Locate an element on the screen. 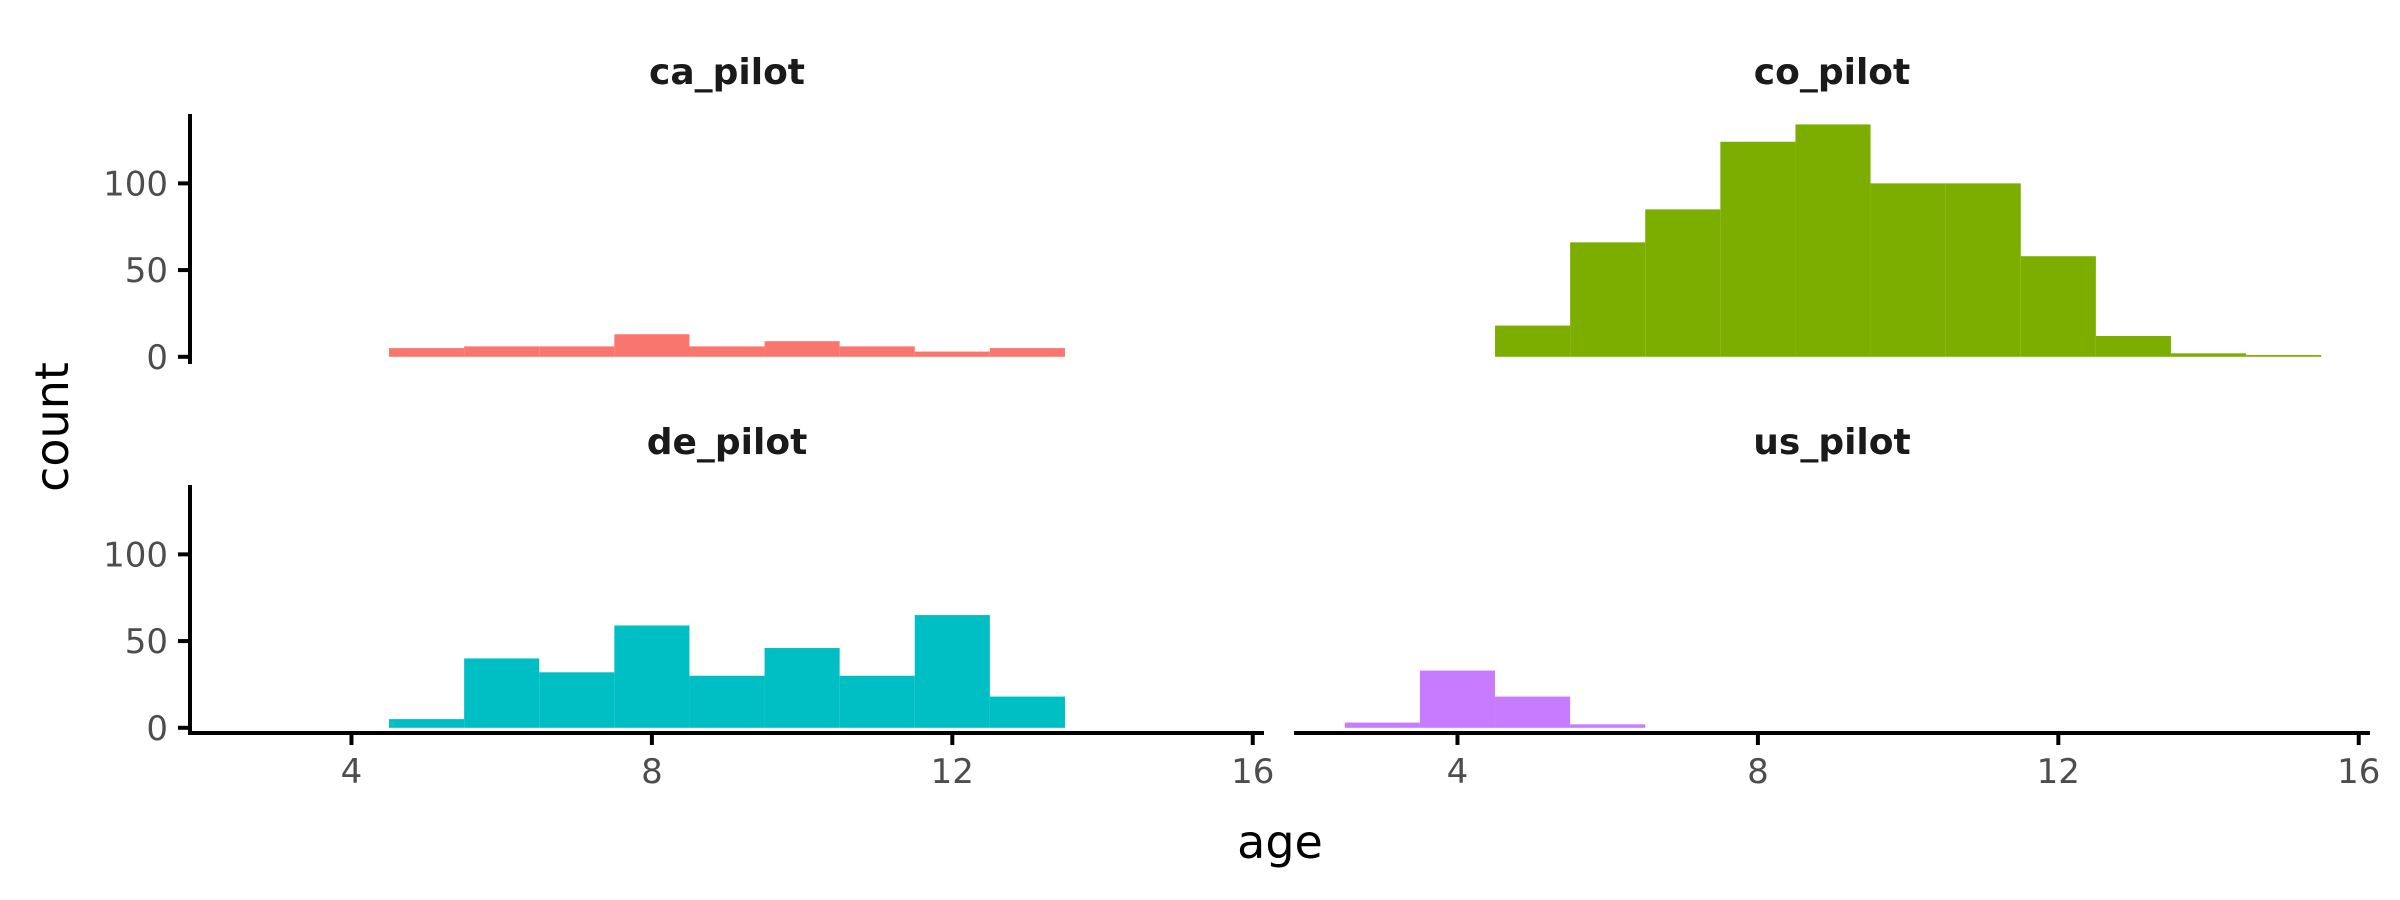 This screenshot has width=2400, height=900. panel-title: de_pilot is located at coordinates (727, 442).